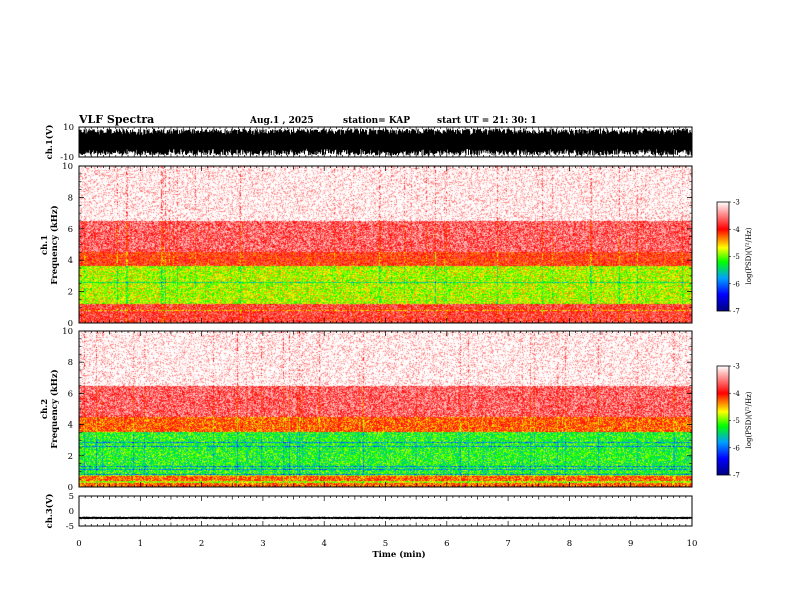 Image resolution: width=792 pixels, height=612 pixels. What do you see at coordinates (398, 554) in the screenshot?
I see `time-axis-label: Time (min)` at bounding box center [398, 554].